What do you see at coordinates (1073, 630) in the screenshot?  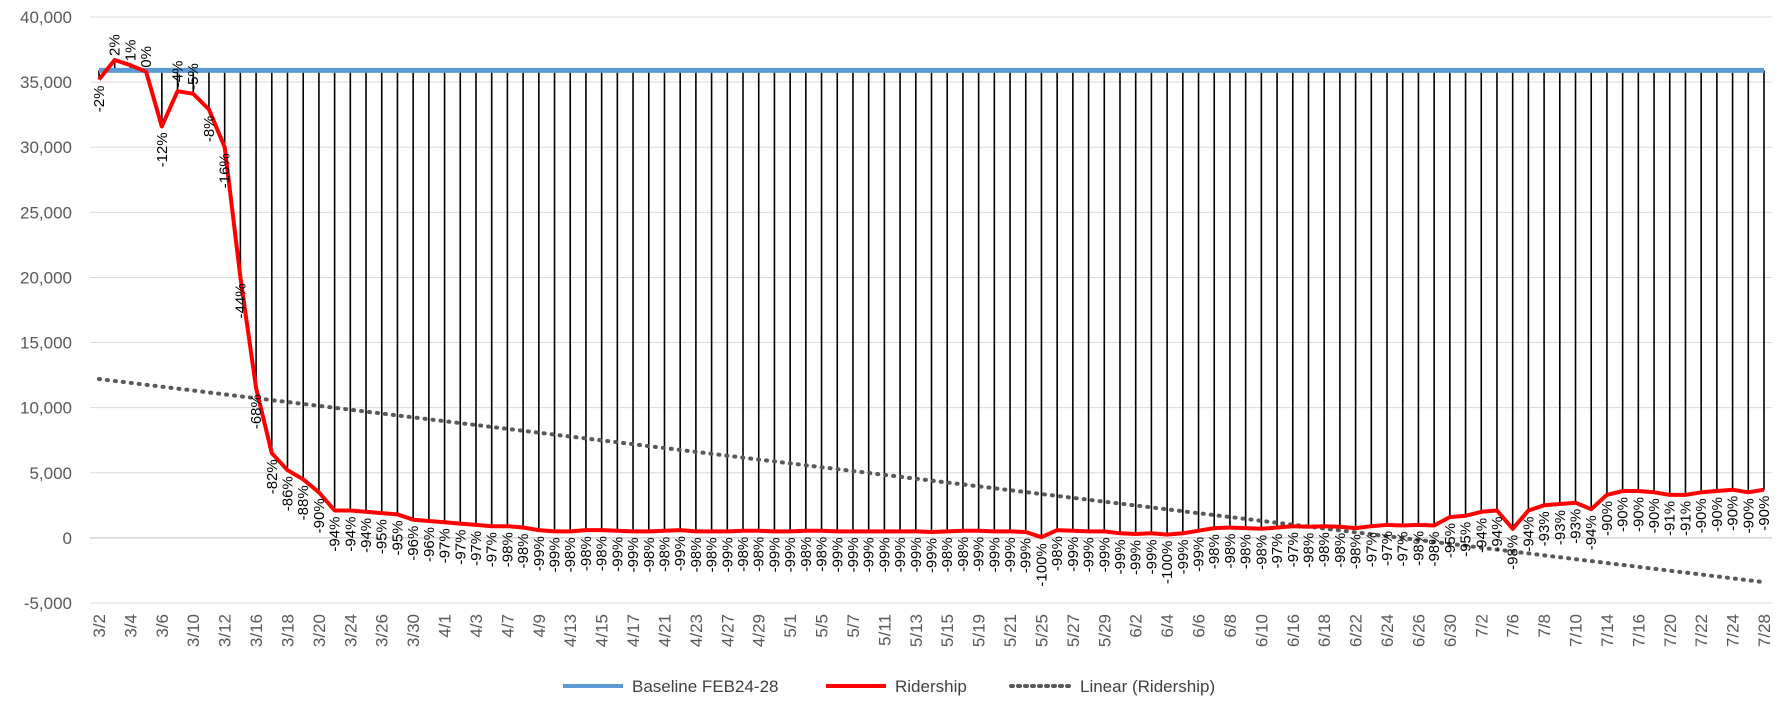 I see `x-tick-label: 5/27` at bounding box center [1073, 630].